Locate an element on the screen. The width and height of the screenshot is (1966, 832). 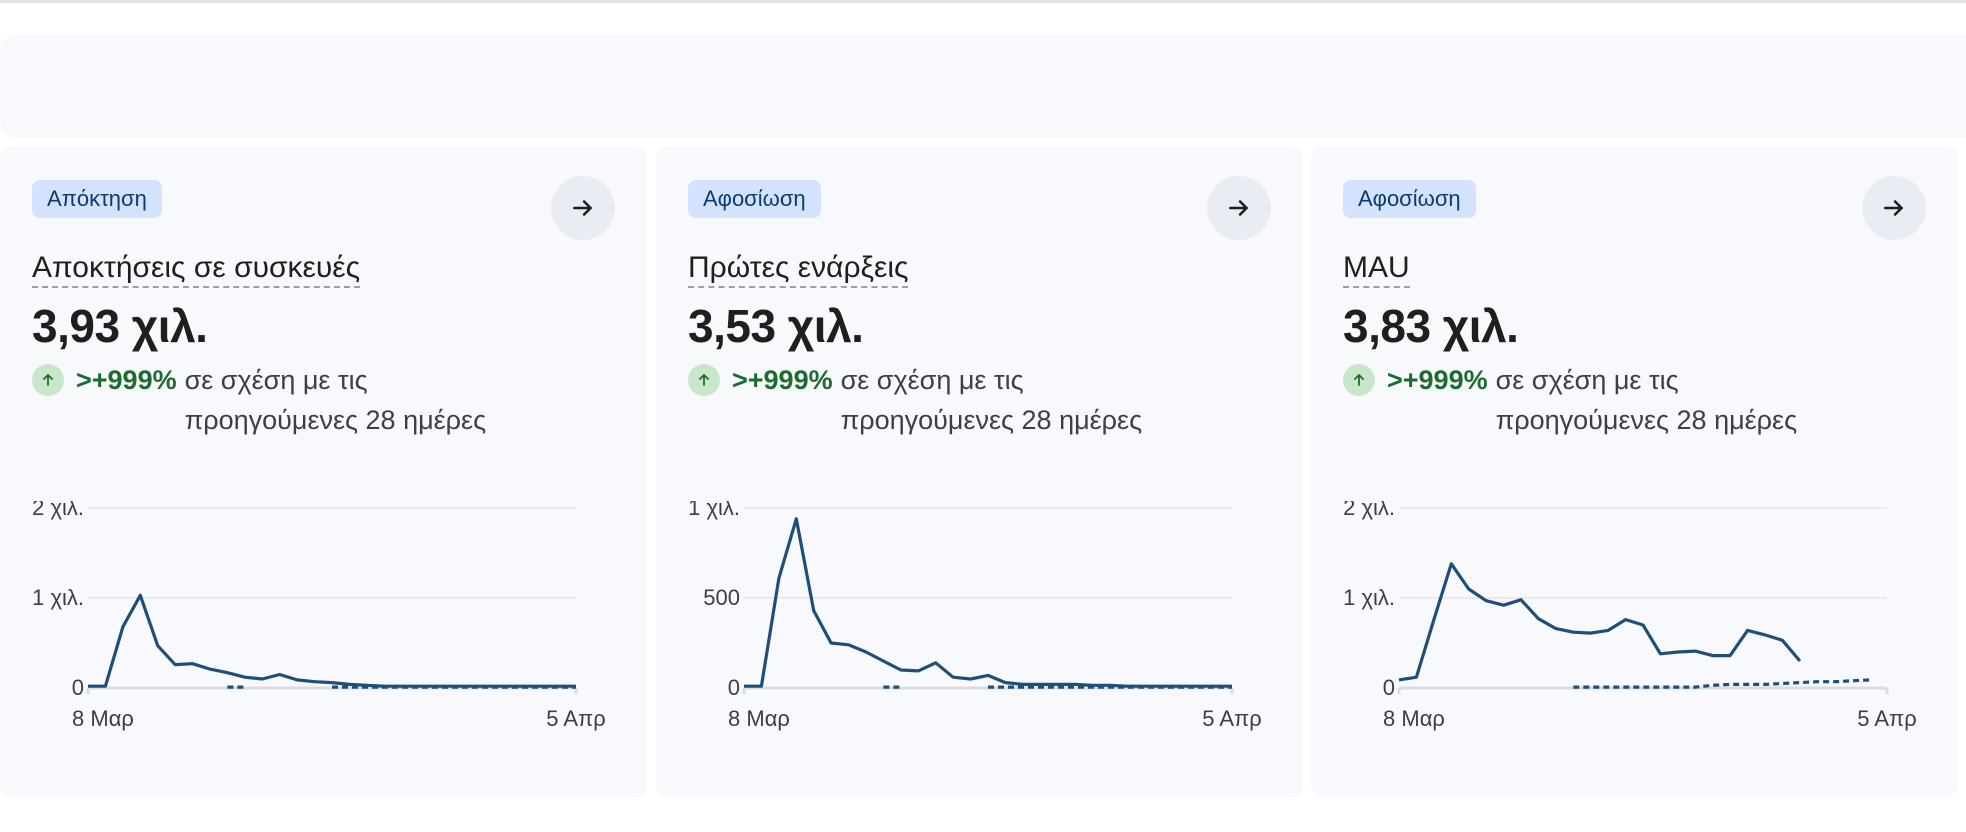
previous-period-series-line is located at coordinates (1721, 683).